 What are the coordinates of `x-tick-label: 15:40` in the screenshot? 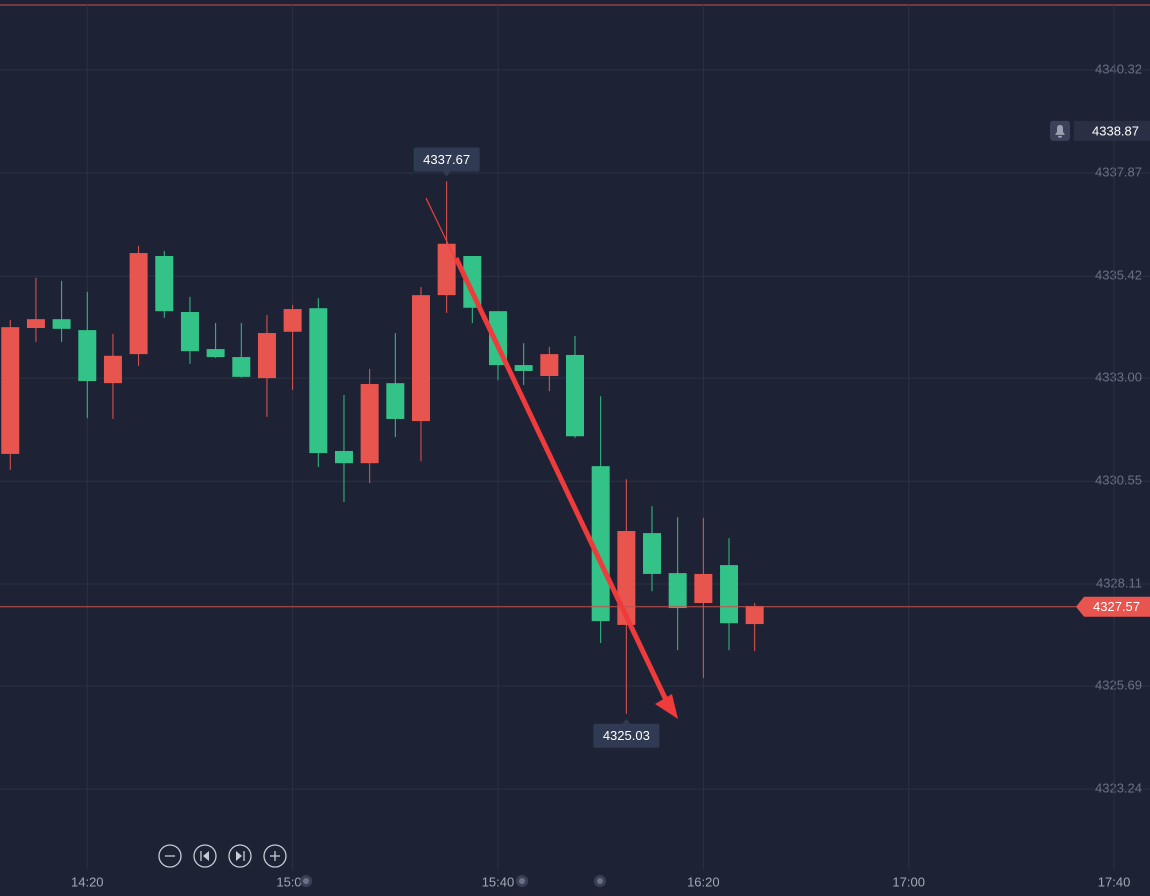 It's located at (498, 881).